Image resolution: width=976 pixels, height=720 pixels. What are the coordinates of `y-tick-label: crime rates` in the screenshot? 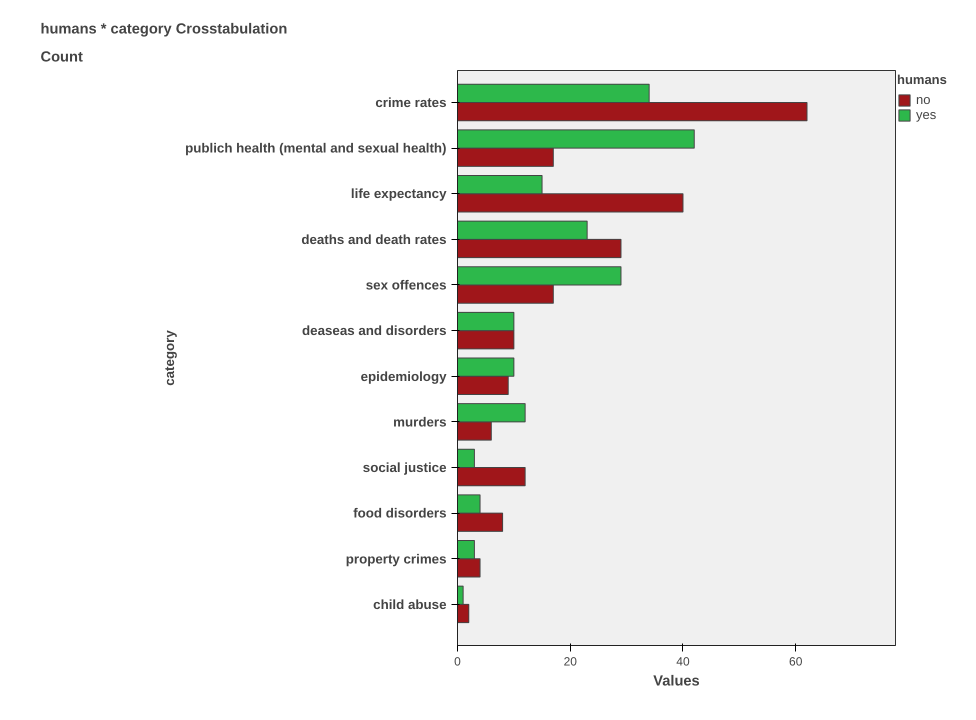 It's located at (411, 102).